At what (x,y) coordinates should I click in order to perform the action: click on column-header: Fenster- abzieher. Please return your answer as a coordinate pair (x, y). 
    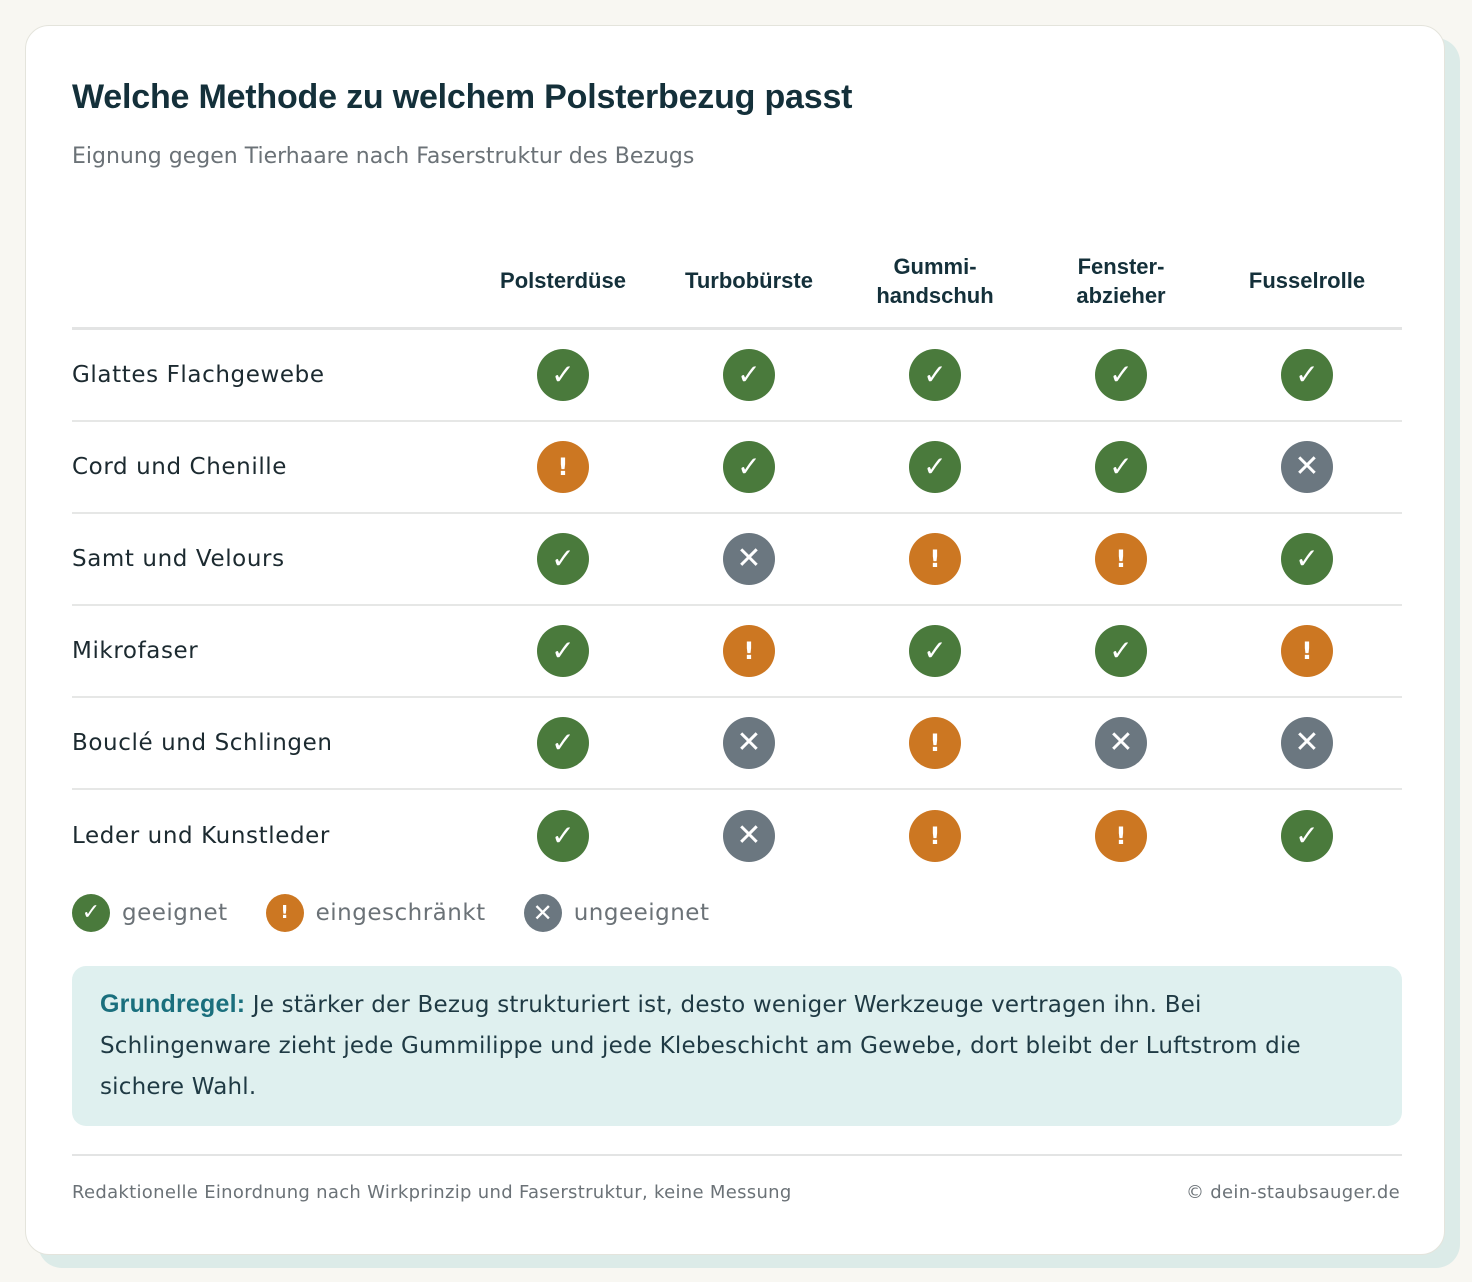
    Looking at the image, I should click on (1121, 280).